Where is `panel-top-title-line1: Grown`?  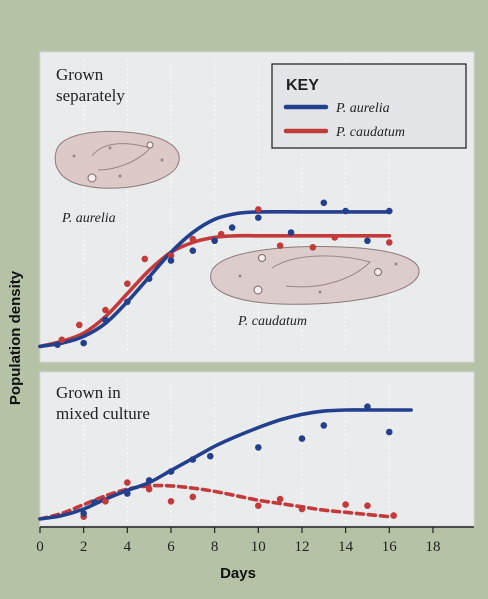 panel-top-title-line1: Grown is located at coordinates (80, 74).